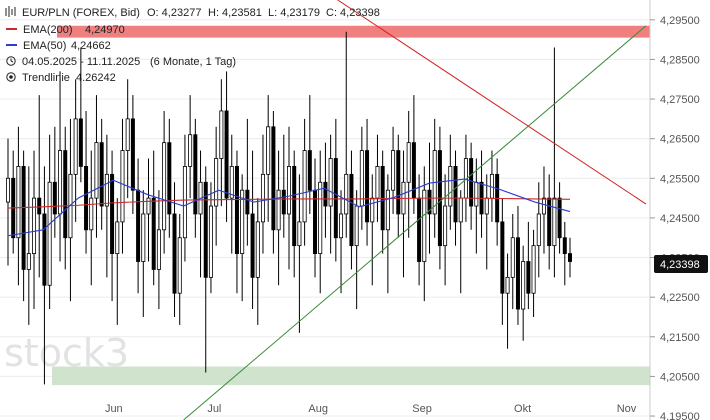  What do you see at coordinates (11, 45) in the screenshot?
I see `ema50-swatch` at bounding box center [11, 45].